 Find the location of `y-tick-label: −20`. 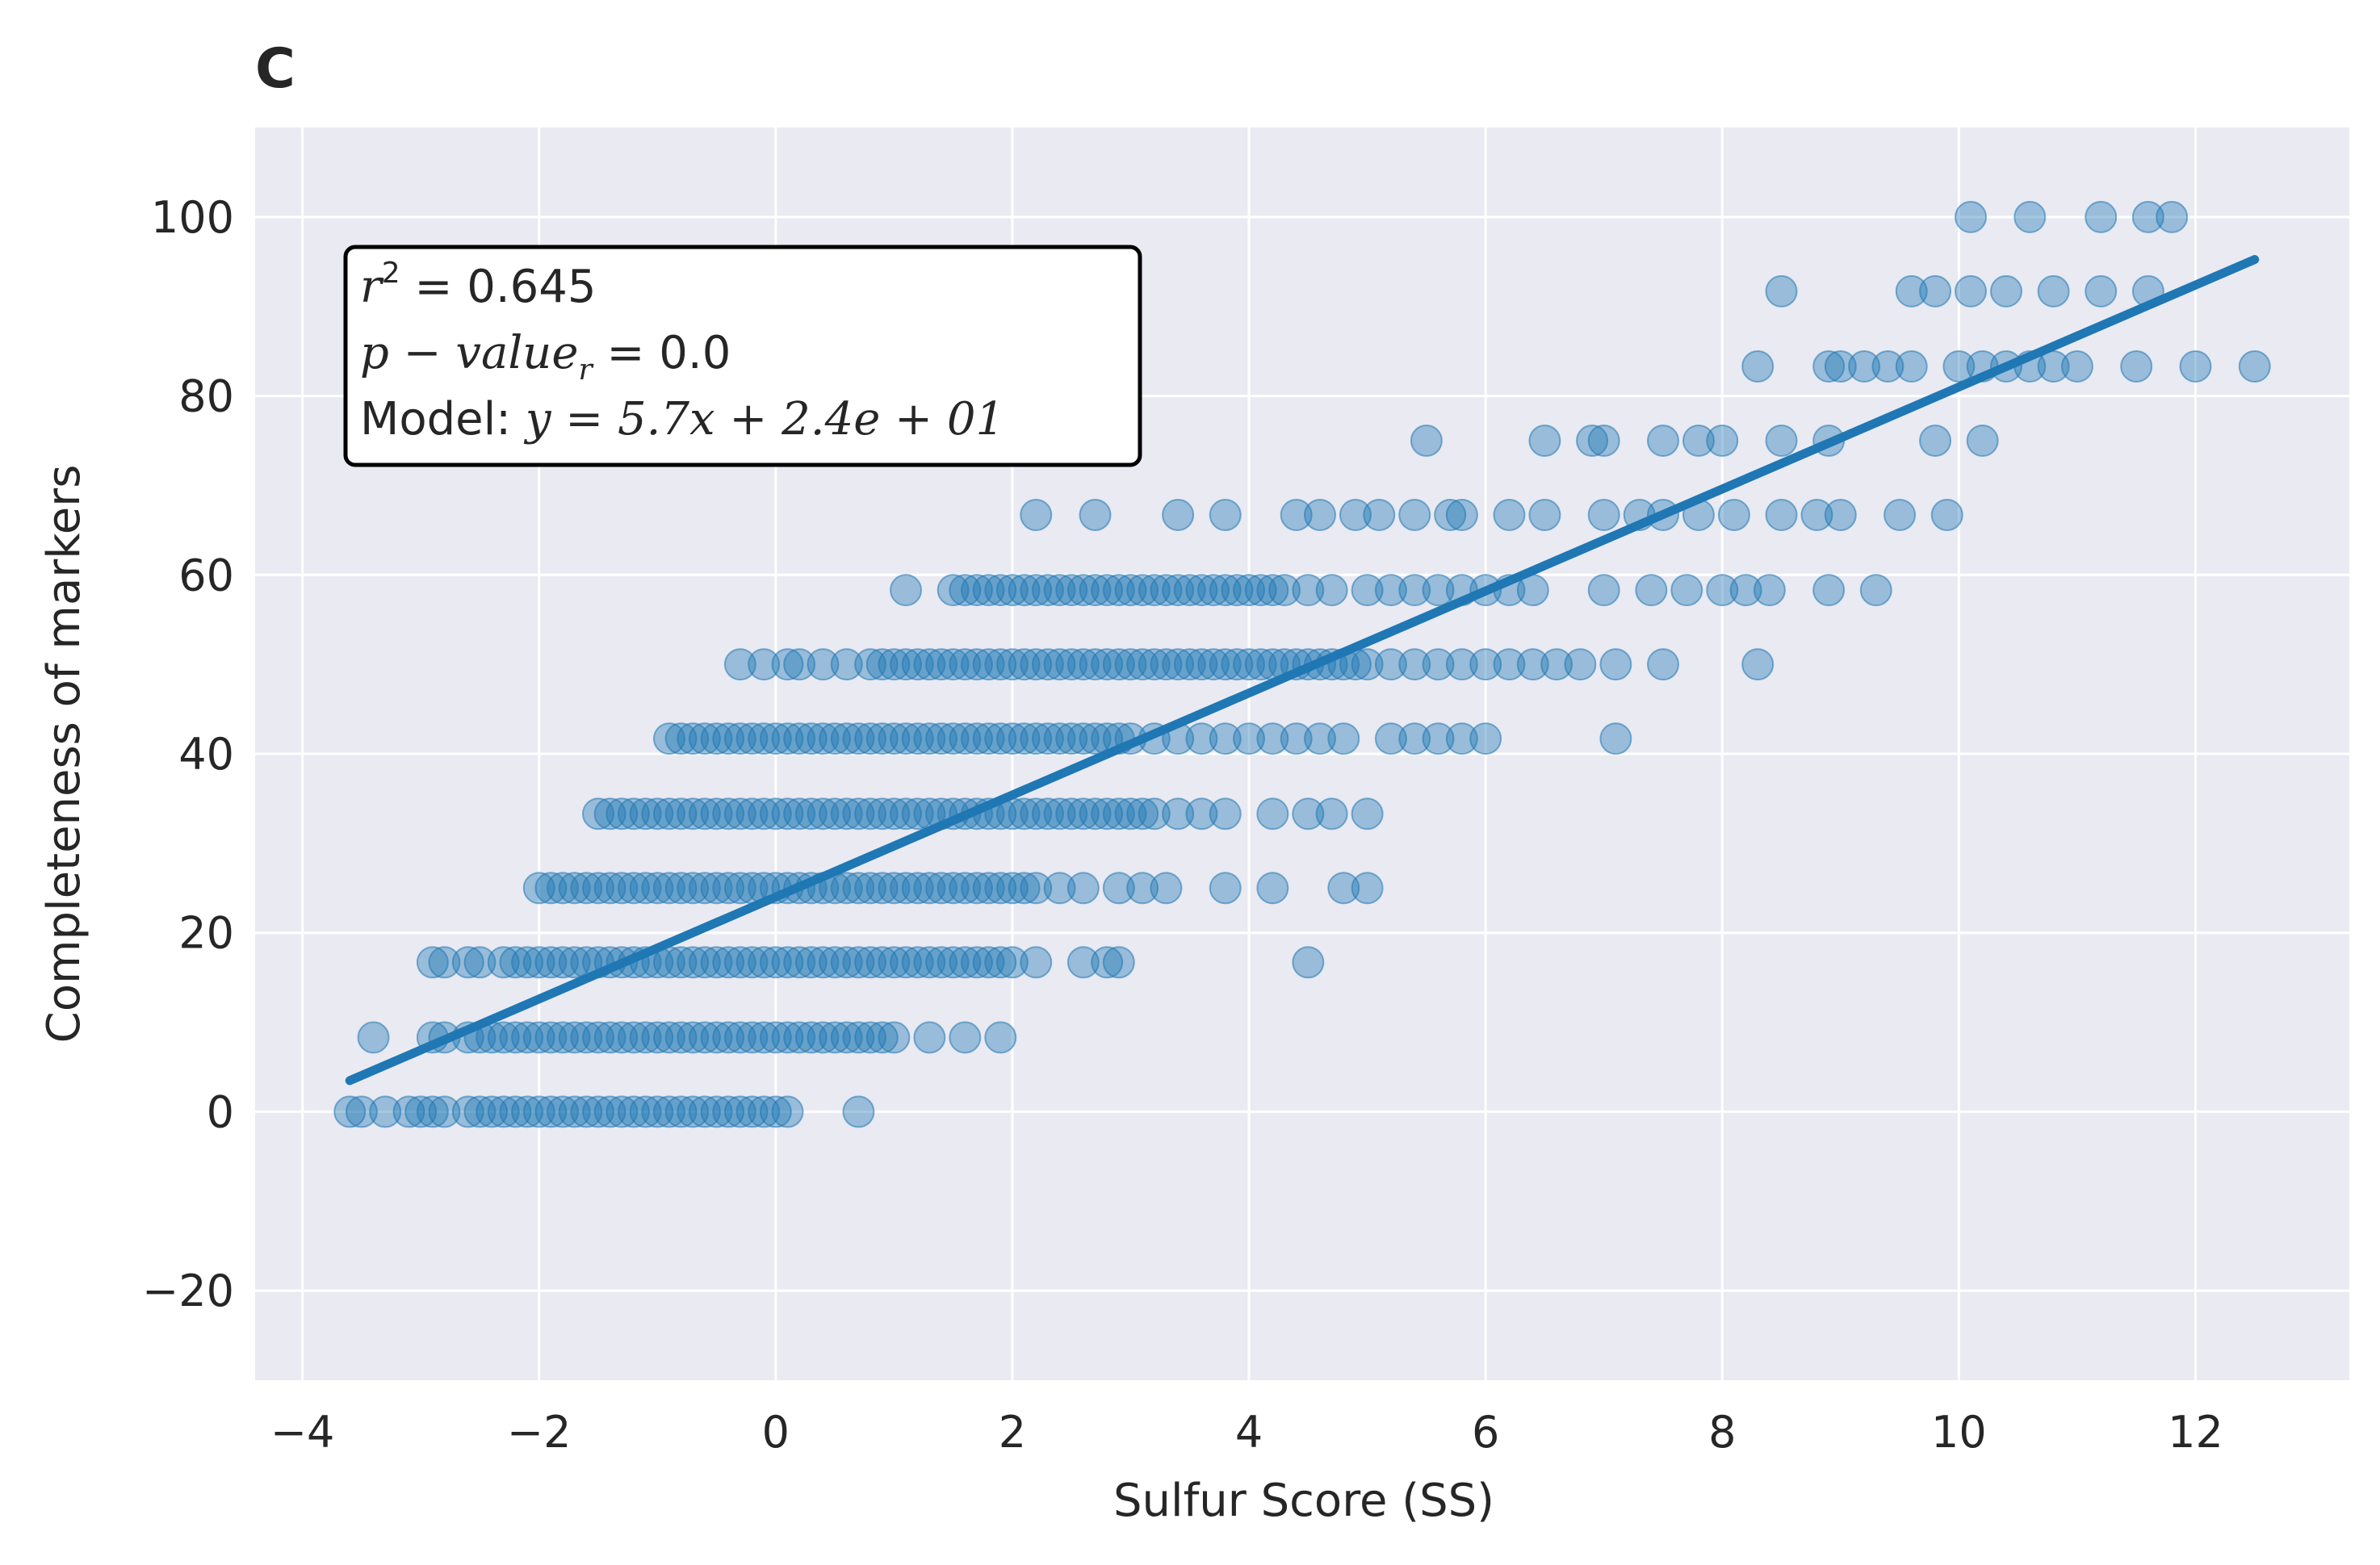

y-tick-label: −20 is located at coordinates (188, 1291).